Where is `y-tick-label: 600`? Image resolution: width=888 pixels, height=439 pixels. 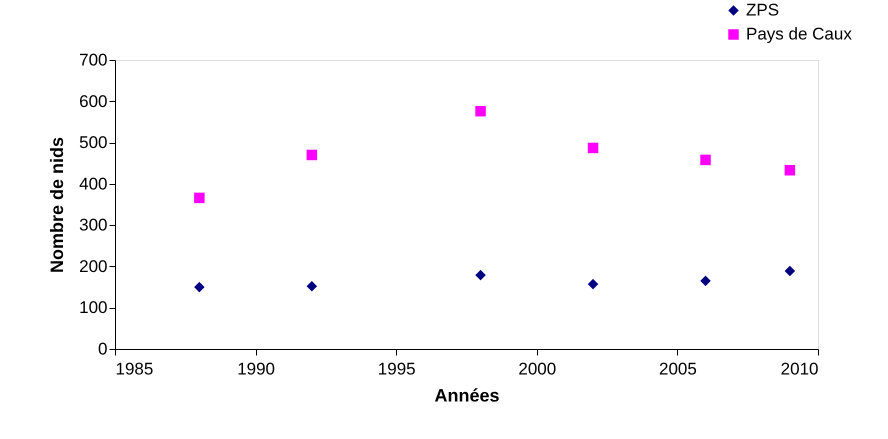
y-tick-label: 600 is located at coordinates (93, 101).